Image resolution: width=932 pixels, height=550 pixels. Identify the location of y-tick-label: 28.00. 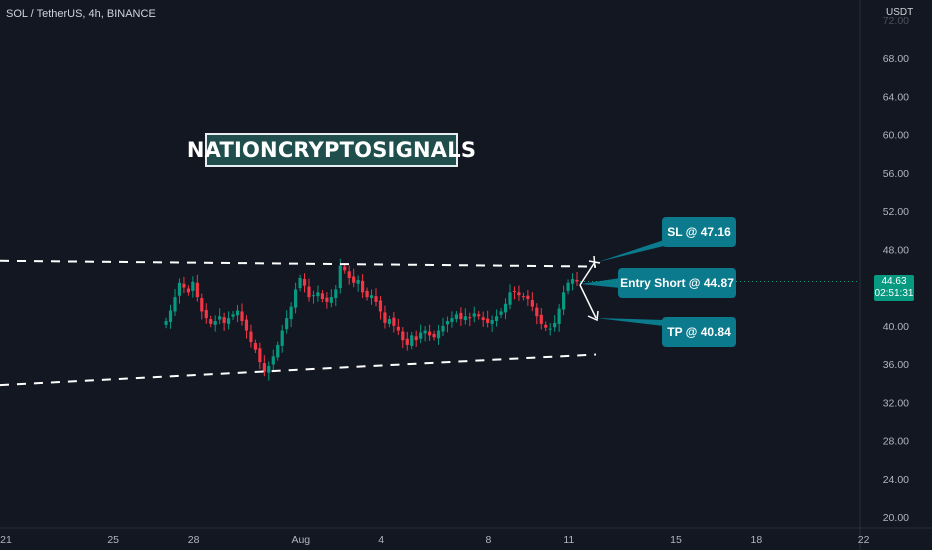
(896, 442).